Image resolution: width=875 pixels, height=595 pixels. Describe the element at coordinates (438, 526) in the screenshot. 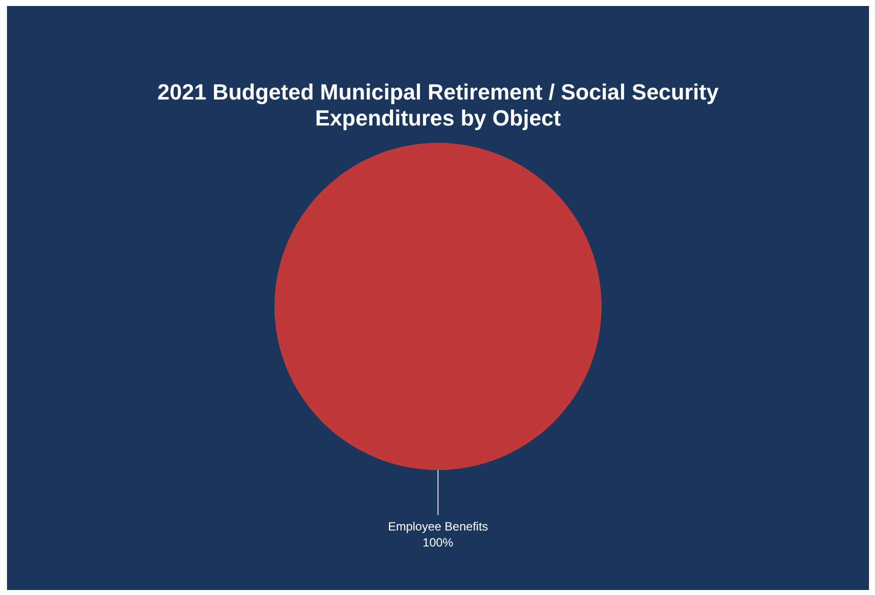

I see `slice-label: Employee Benefits` at that location.